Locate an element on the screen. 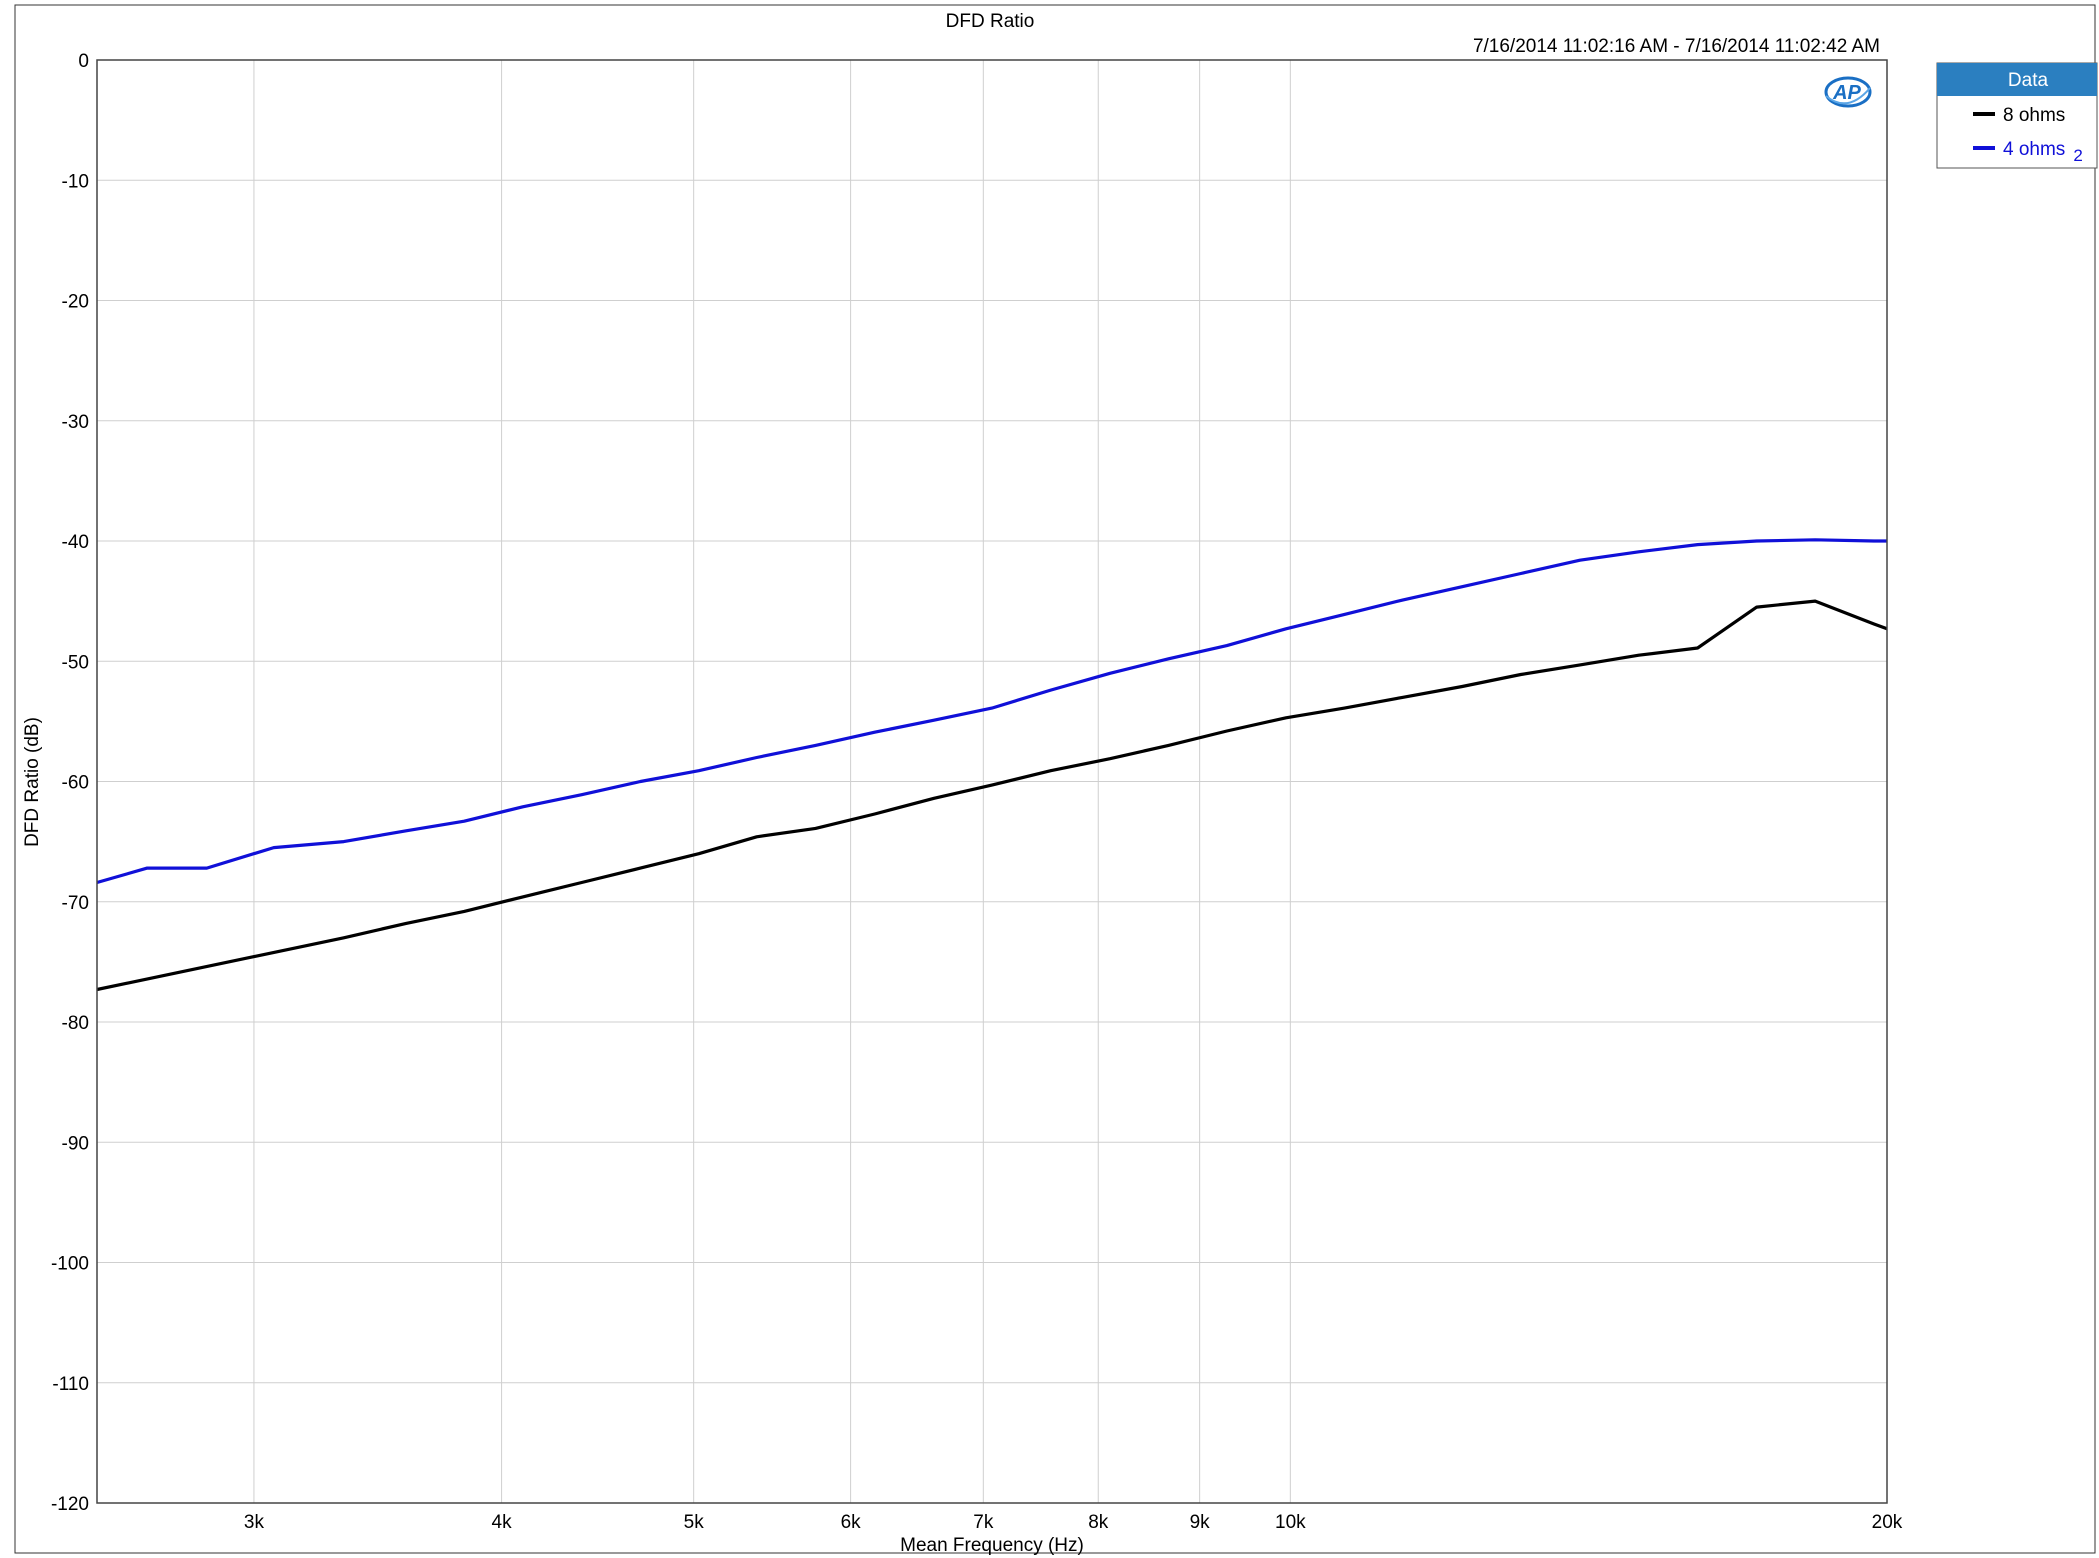 This screenshot has width=2099, height=1558. y-tick-label: -120 is located at coordinates (70, 1504).